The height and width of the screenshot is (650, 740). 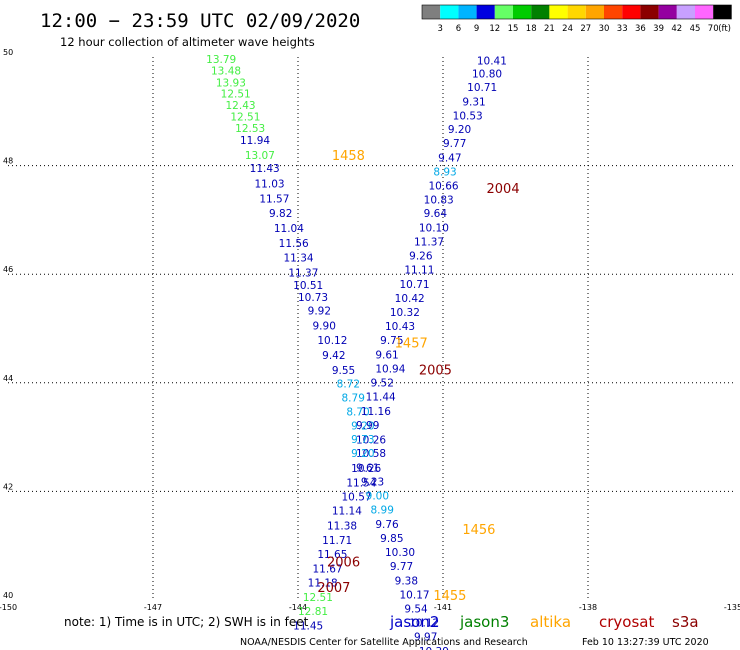 I want to click on swh-point: 11.14, so click(x=347, y=512).